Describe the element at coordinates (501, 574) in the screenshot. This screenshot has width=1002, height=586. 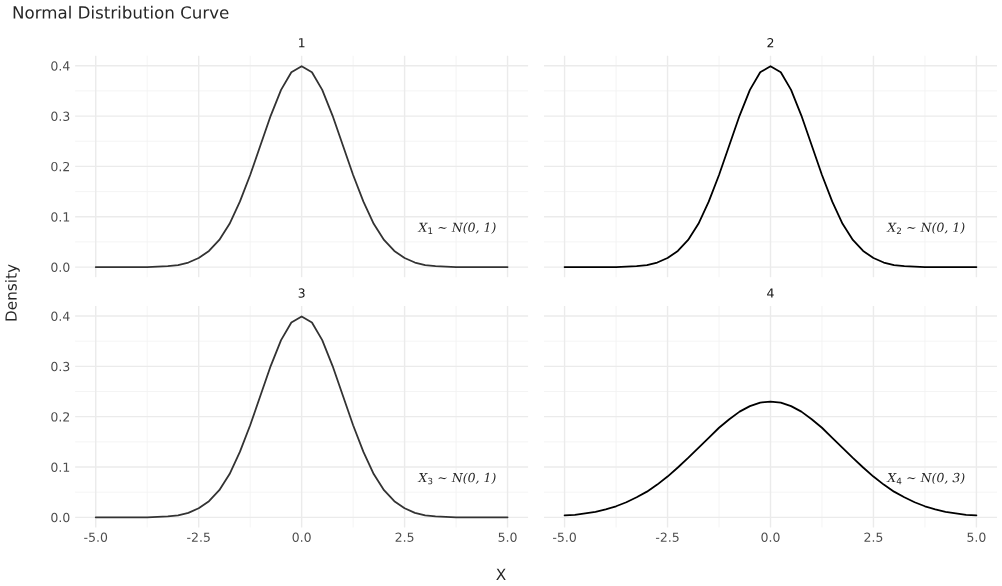
I see `x-axis-title: X` at that location.